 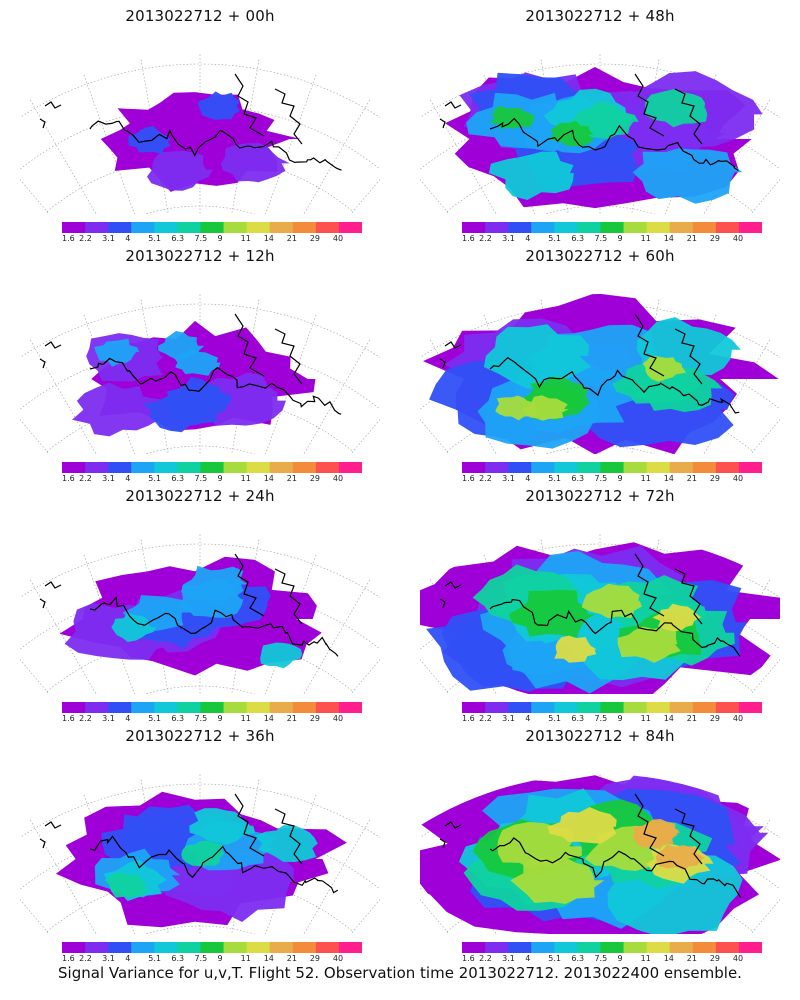 I want to click on variance-map, so click(x=600, y=614).